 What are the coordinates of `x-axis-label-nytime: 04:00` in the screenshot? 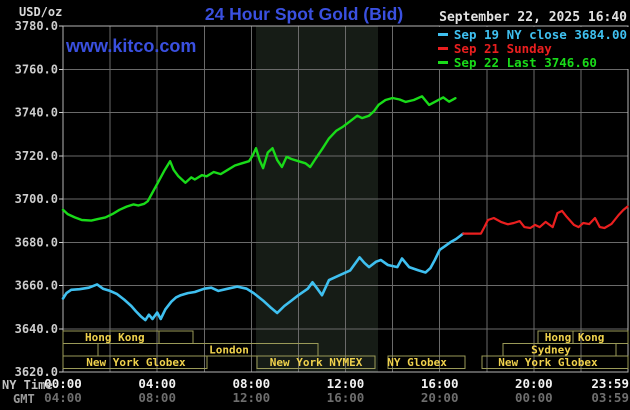 It's located at (157, 383).